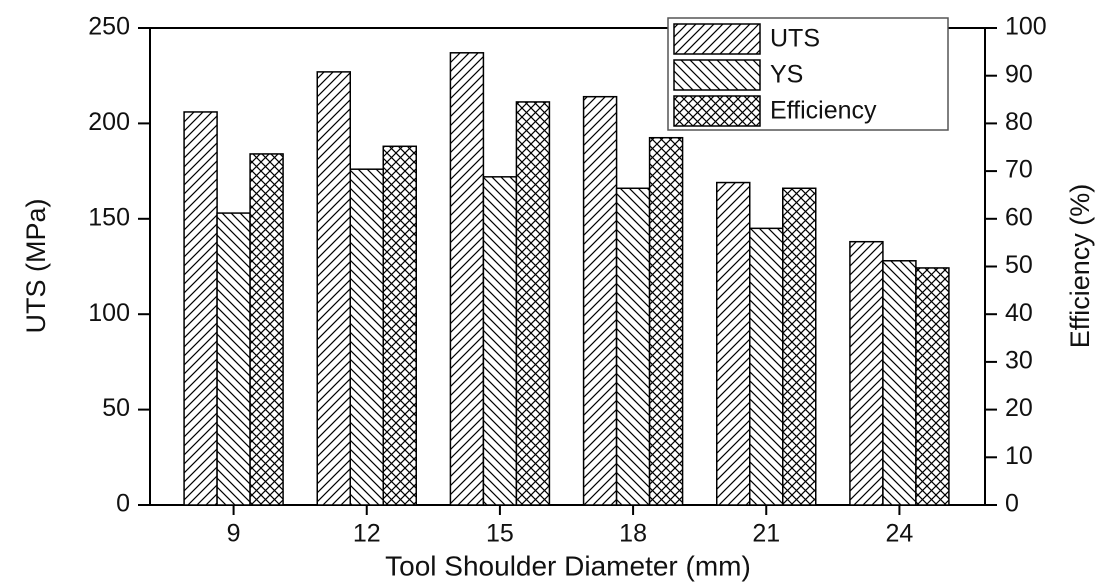 The height and width of the screenshot is (583, 1107). I want to click on legend-label: YS, so click(786, 75).